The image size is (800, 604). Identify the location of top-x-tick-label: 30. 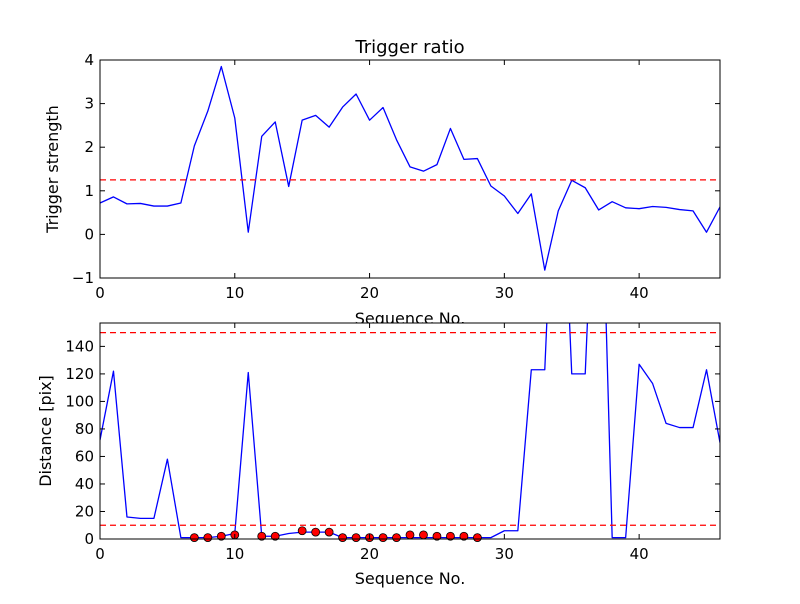
(504, 293).